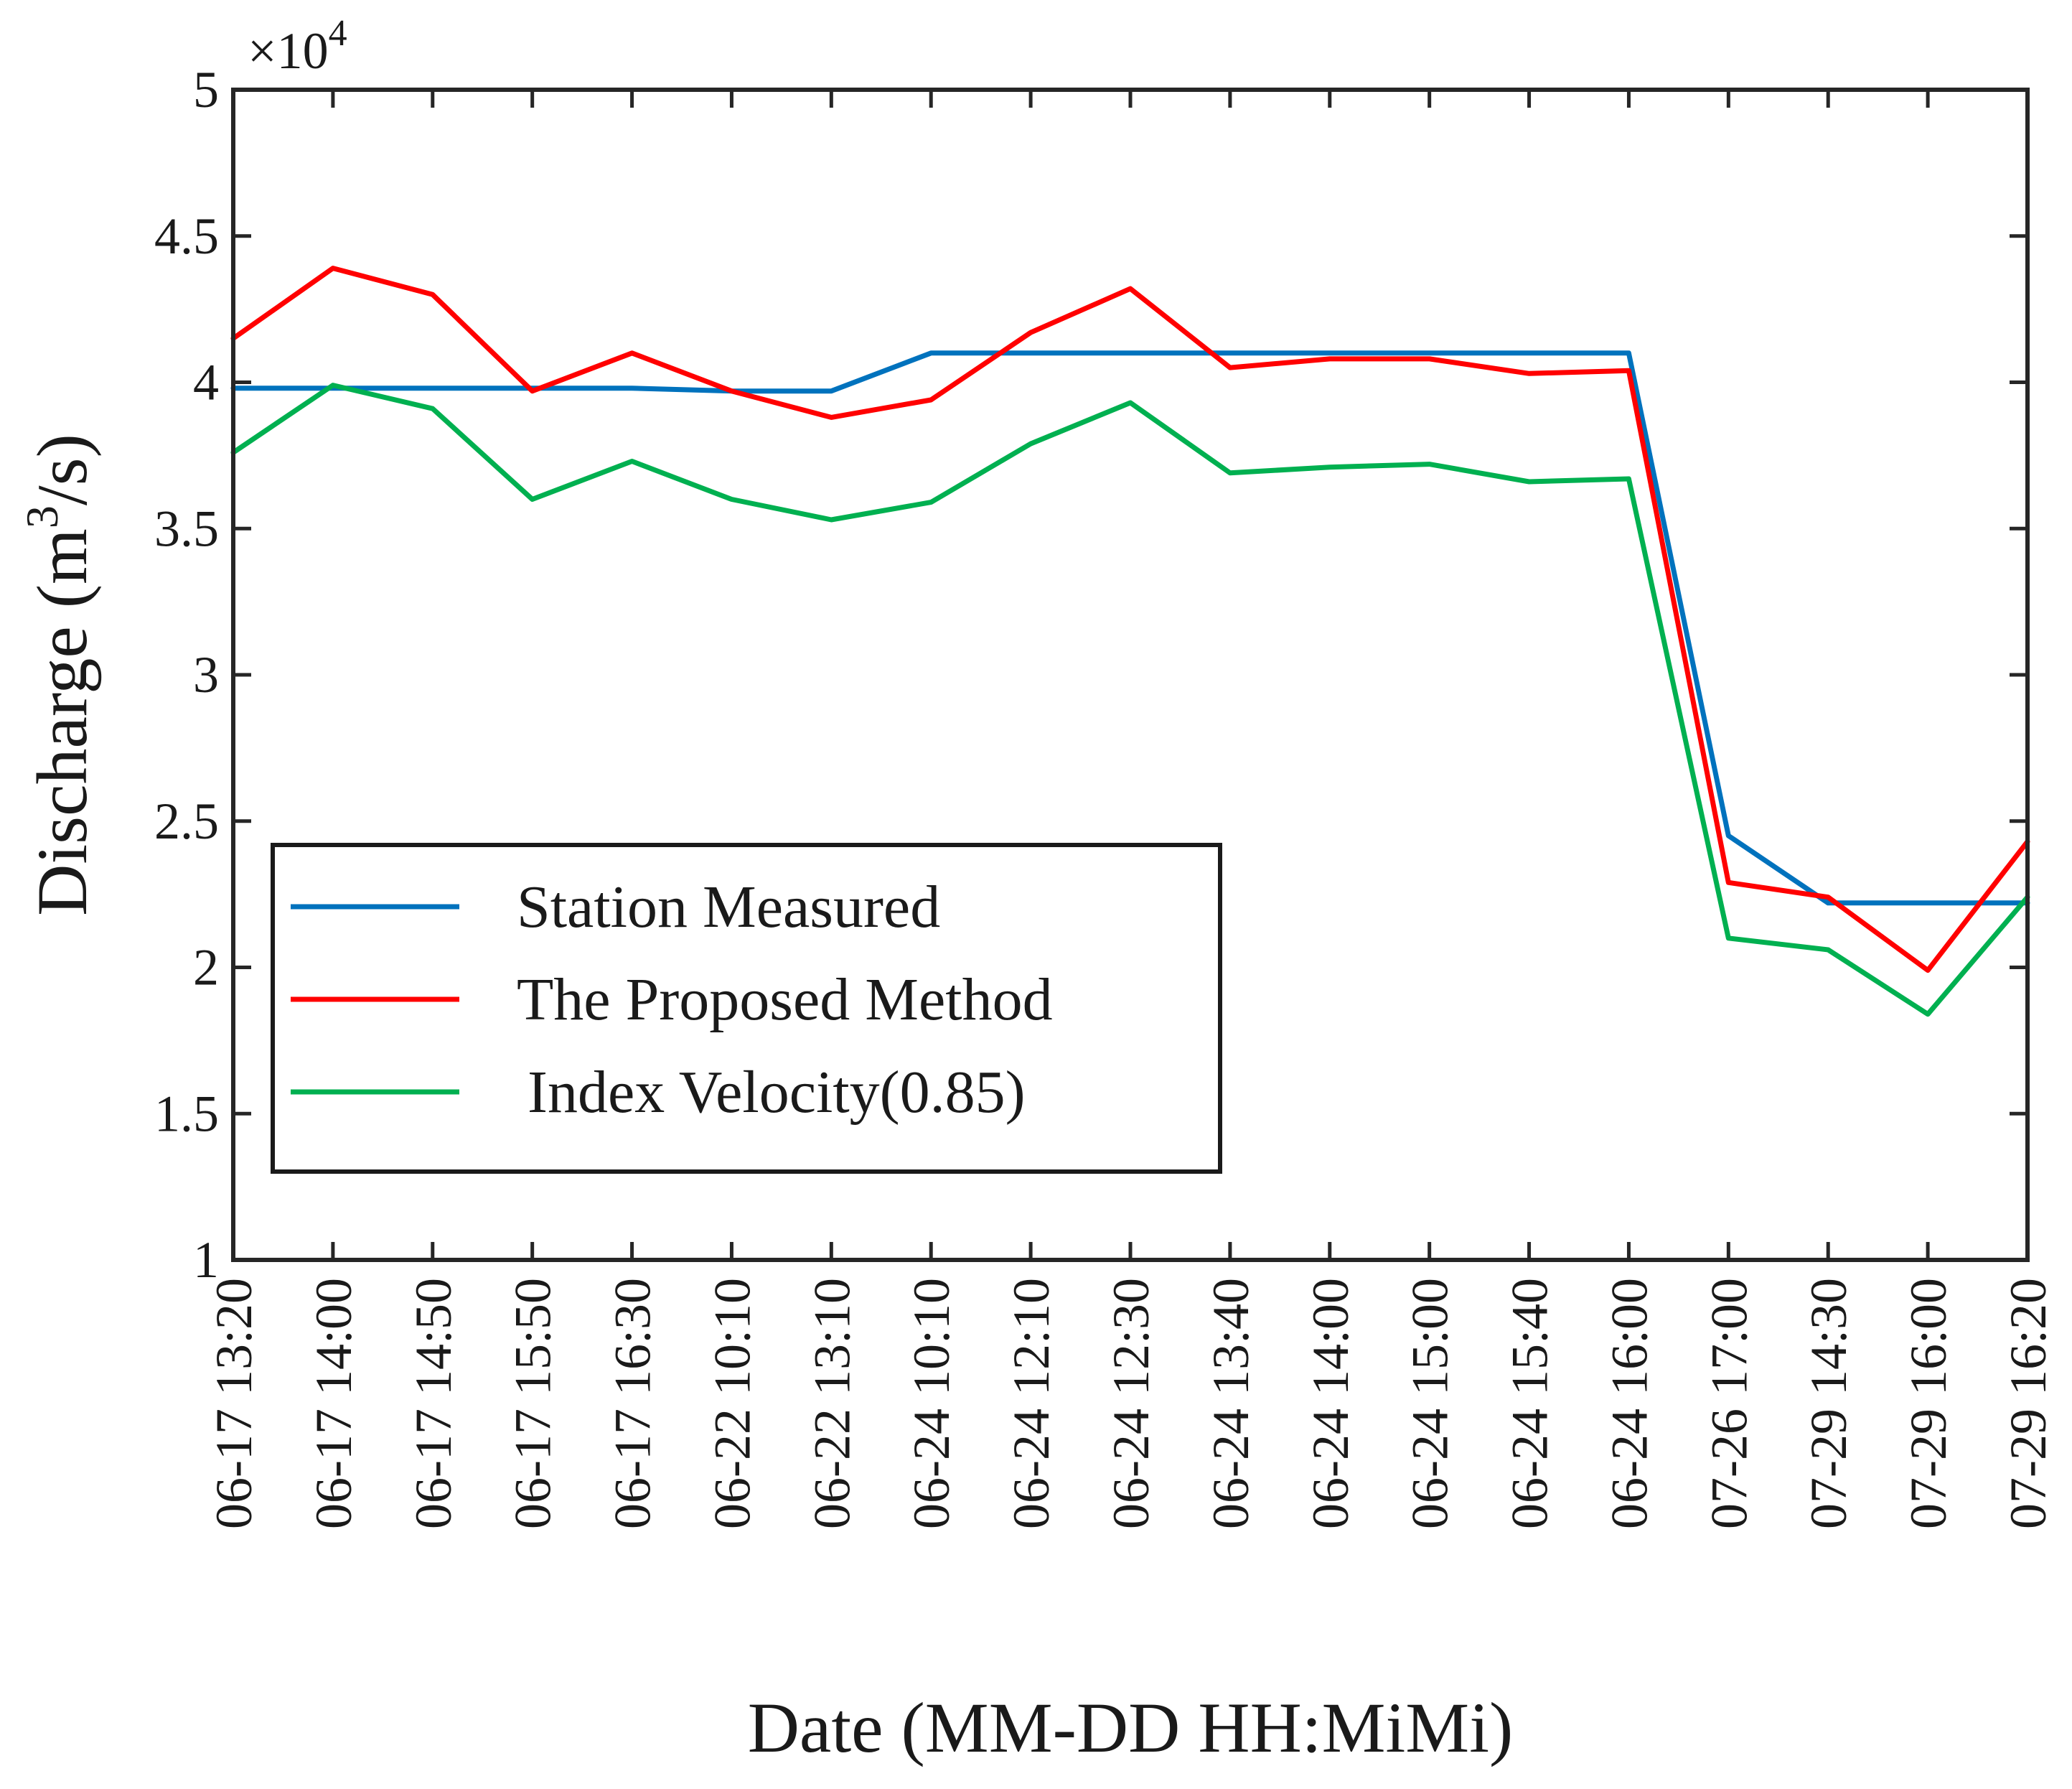  What do you see at coordinates (42, 516) in the screenshot?
I see `y-axis-title-sup: 3` at bounding box center [42, 516].